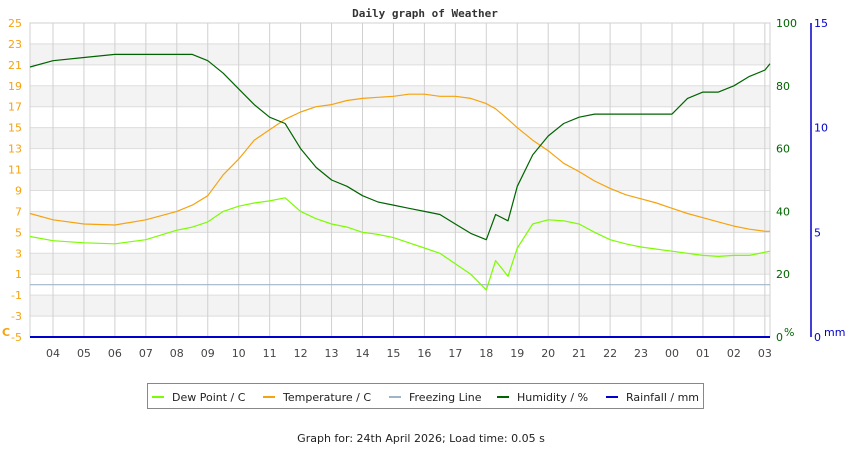 This screenshot has height=450, width=850. What do you see at coordinates (455, 353) in the screenshot?
I see `x-tick: 17` at bounding box center [455, 353].